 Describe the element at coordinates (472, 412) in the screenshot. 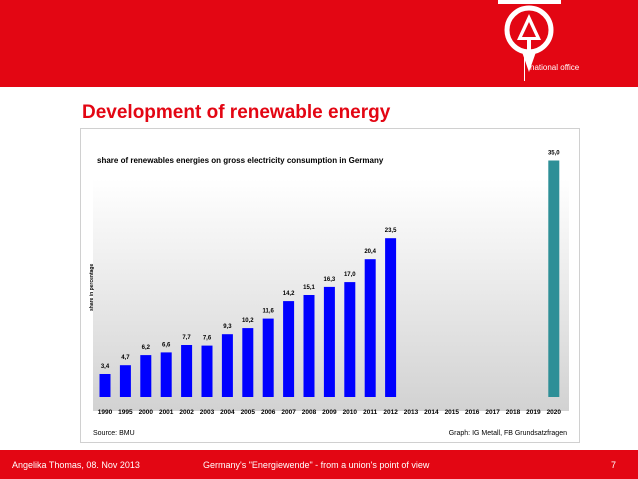

I see `x-tick-2016: 2016` at that location.